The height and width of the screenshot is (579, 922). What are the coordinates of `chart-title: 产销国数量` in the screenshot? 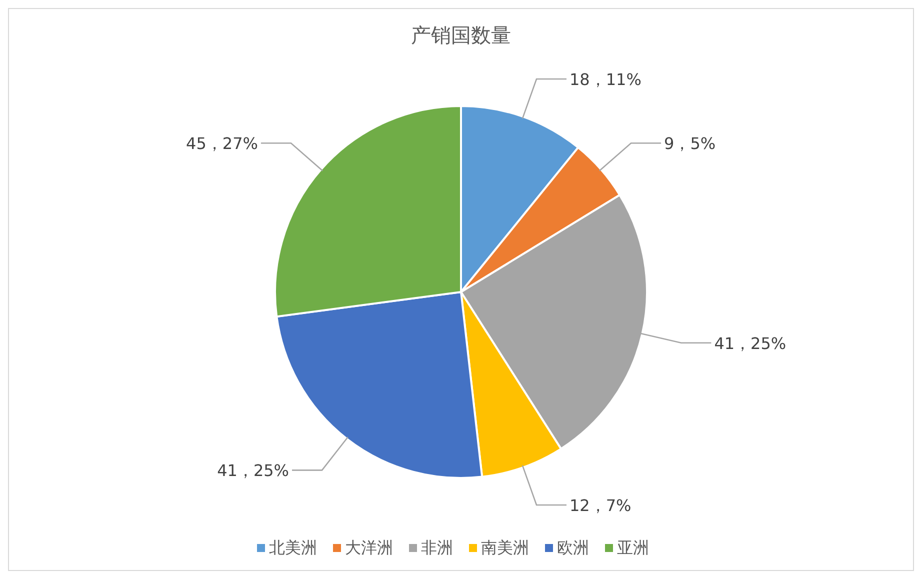 It's located at (461, 35).